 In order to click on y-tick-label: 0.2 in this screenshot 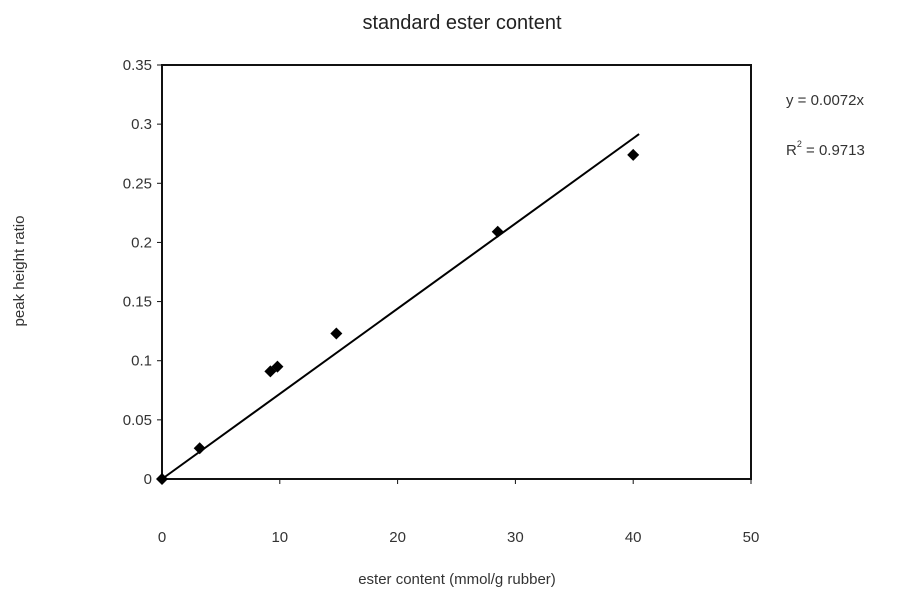, I will do `click(141, 242)`.